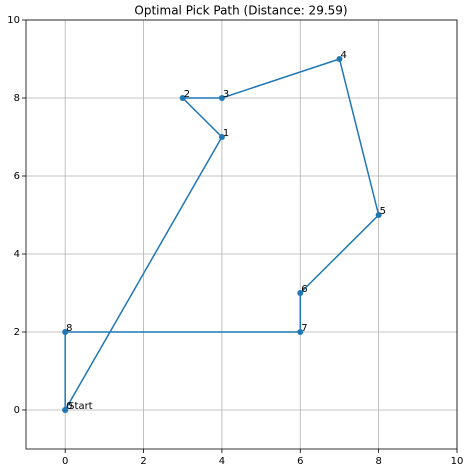 Image resolution: width=470 pixels, height=472 pixels. Describe the element at coordinates (69, 328) in the screenshot. I see `point-label: 8` at that location.